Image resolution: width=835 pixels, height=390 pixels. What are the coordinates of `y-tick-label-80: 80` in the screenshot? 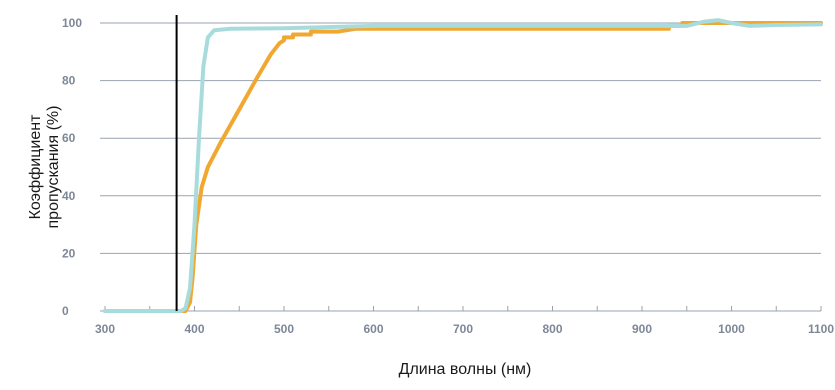 It's located at (69, 81).